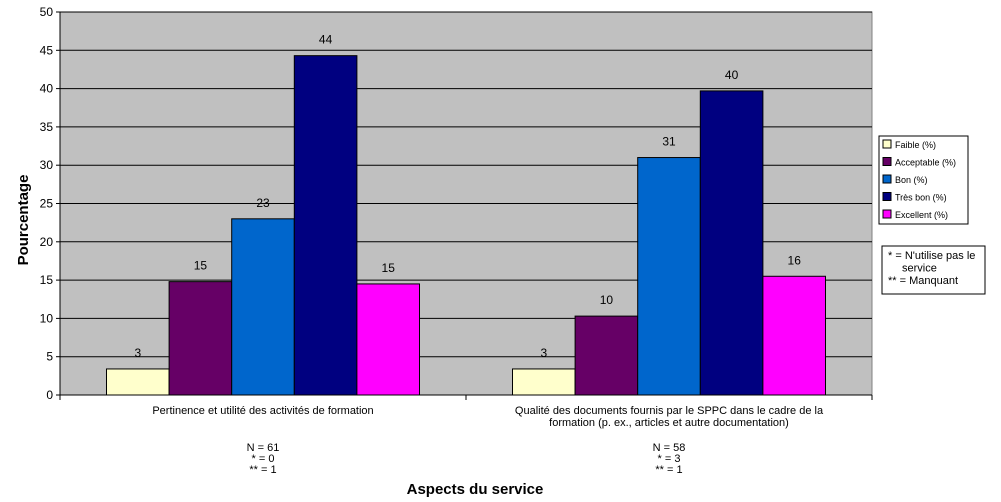 The image size is (1001, 502). I want to click on legend-label: Acceptable (%), so click(925, 163).